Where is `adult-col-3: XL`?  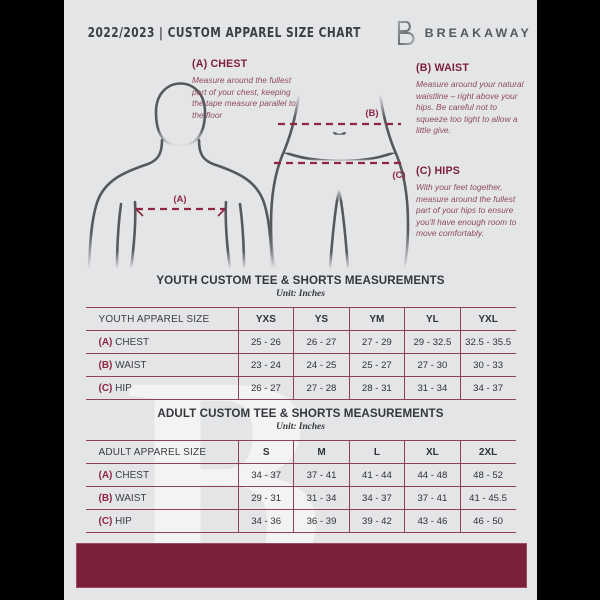
adult-col-3: XL is located at coordinates (432, 452).